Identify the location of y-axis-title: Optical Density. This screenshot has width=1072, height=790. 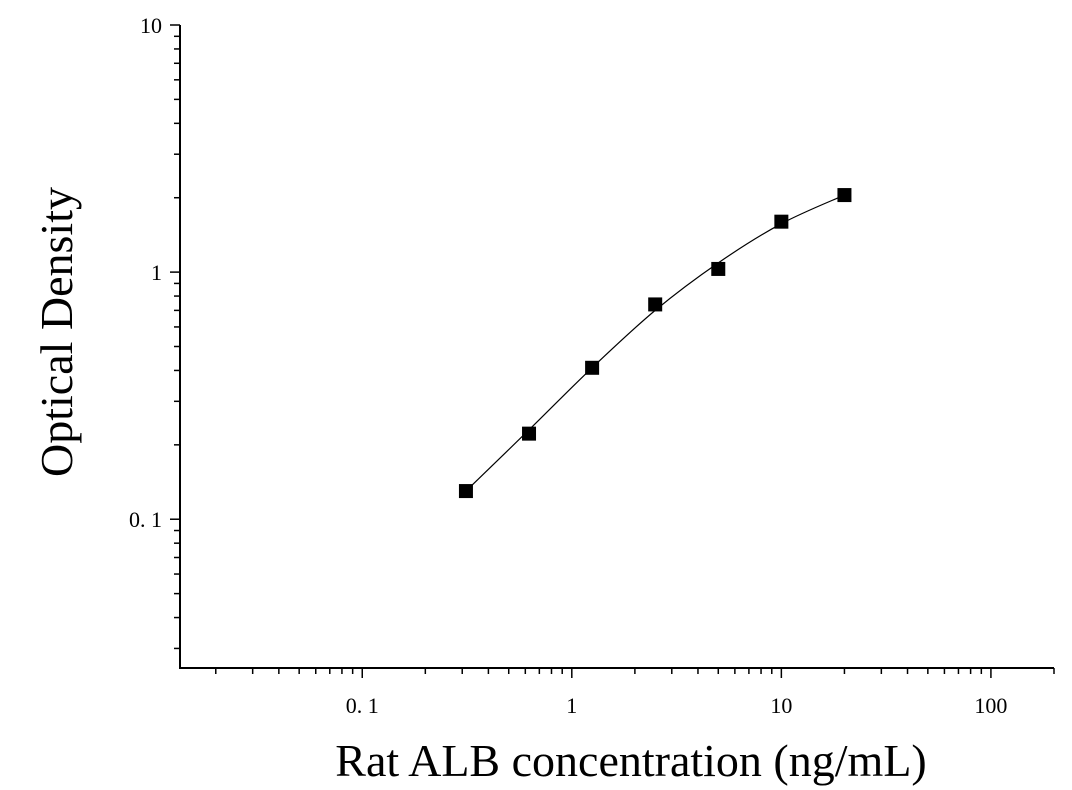
(56, 332).